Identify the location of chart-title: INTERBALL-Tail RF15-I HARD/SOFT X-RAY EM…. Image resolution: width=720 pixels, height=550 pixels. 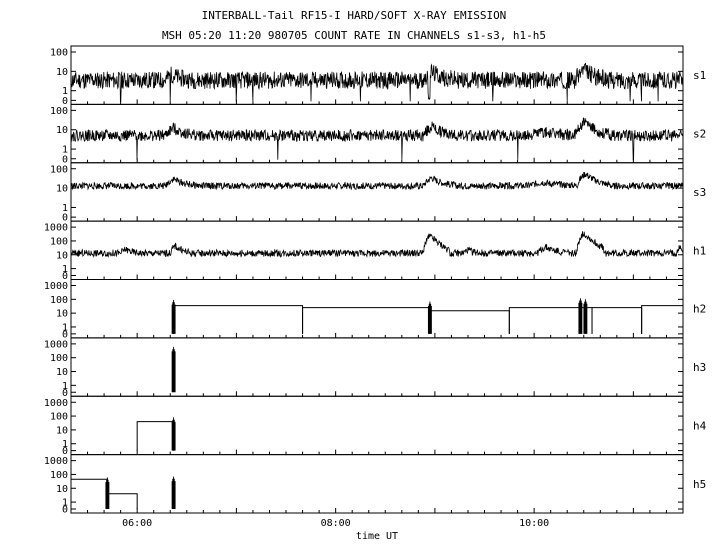
(354, 15).